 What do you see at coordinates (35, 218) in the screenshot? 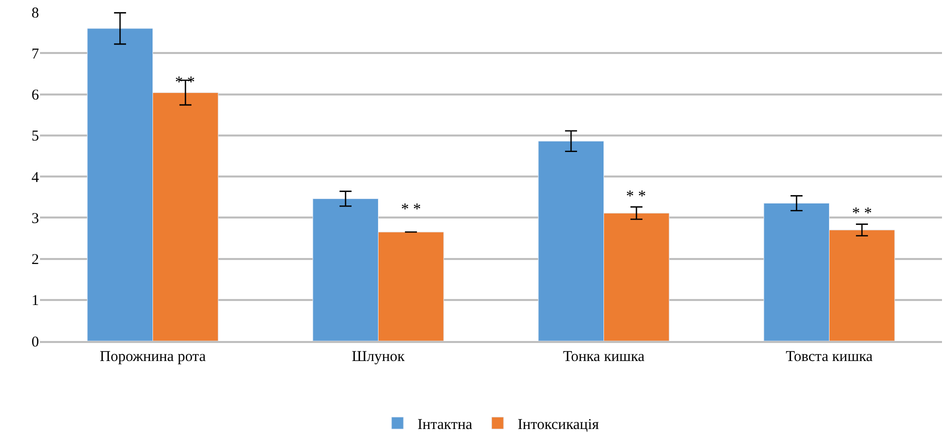
I see `y-tick-label: 3` at bounding box center [35, 218].